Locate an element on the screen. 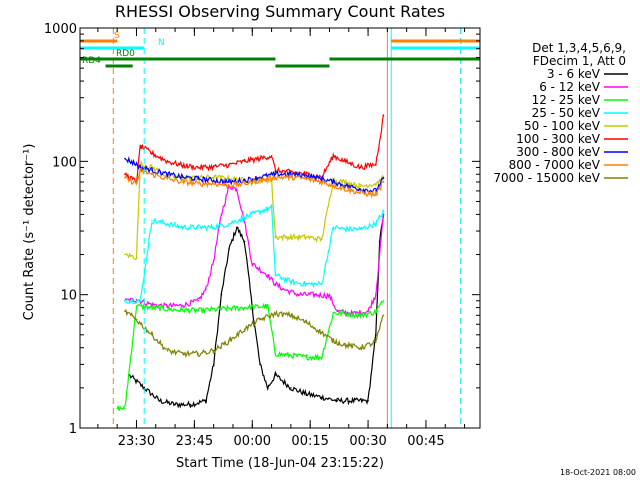 This screenshot has height=480, width=640. chart-title: RHESSI Observing Summary Count Rates is located at coordinates (280, 11).